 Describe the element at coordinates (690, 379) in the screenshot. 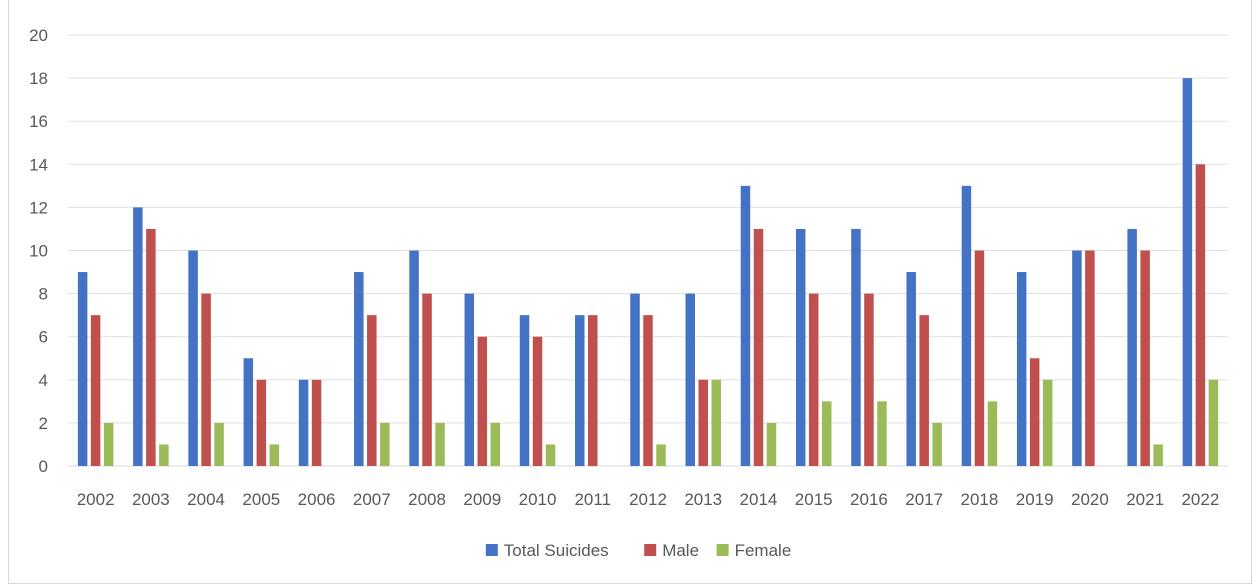

I see `bar-total-suicides-2013` at that location.